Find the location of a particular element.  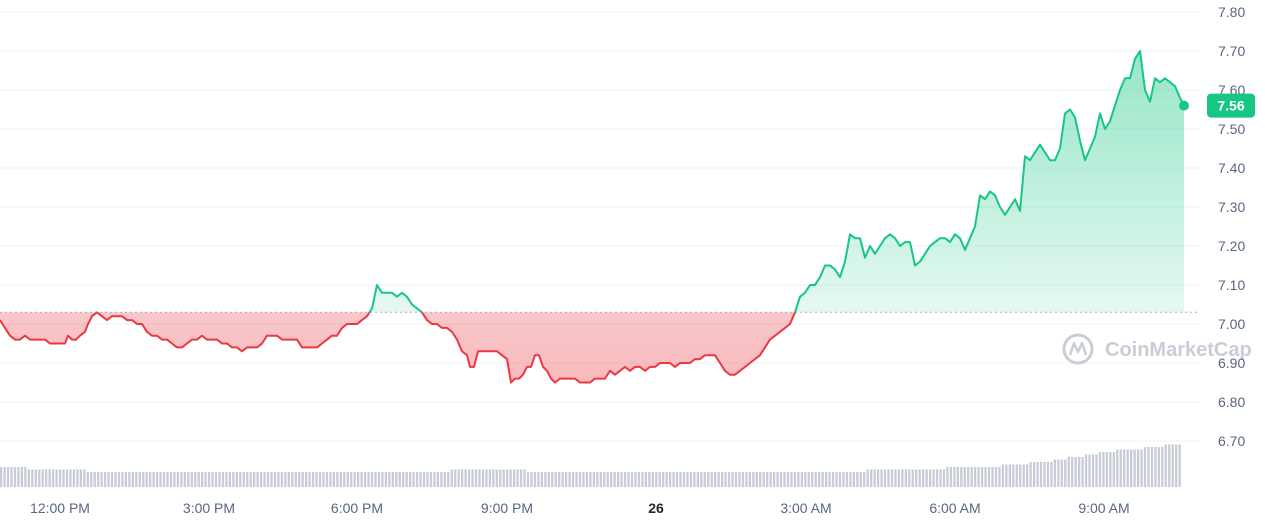

coinmarketcap-logo-icon is located at coordinates (1078, 349).